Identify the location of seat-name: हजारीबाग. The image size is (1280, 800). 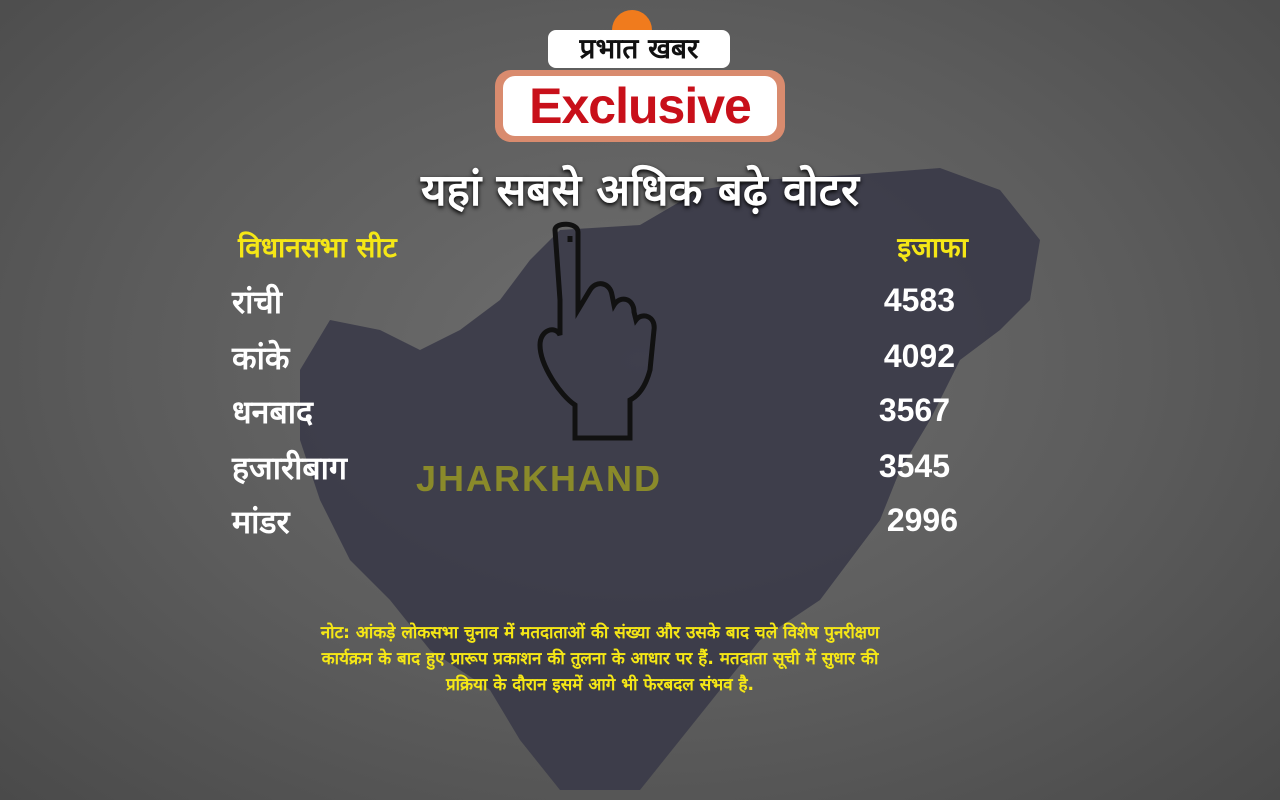
(289, 468).